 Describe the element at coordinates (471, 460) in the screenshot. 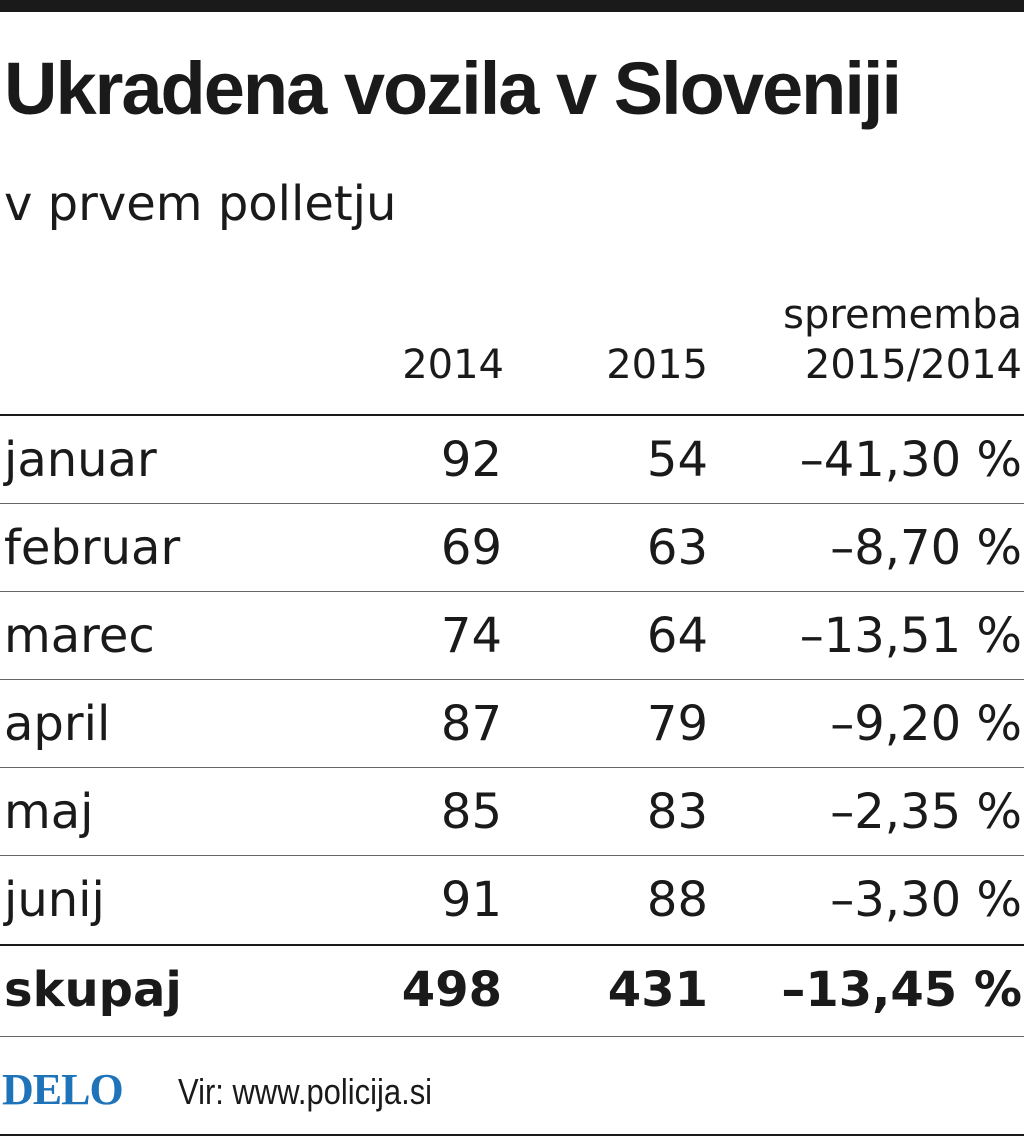

I see `value-2014-cell: 92` at that location.